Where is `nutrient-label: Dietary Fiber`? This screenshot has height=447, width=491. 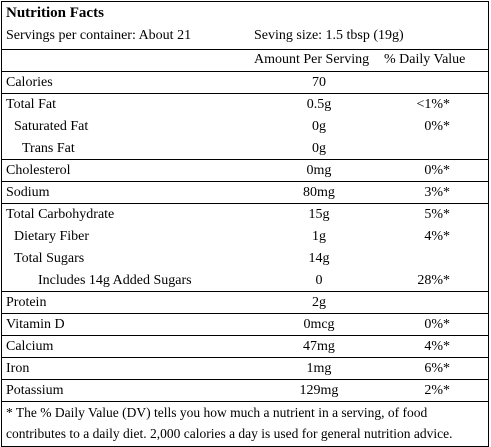
nutrient-label: Dietary Fiber is located at coordinates (52, 236).